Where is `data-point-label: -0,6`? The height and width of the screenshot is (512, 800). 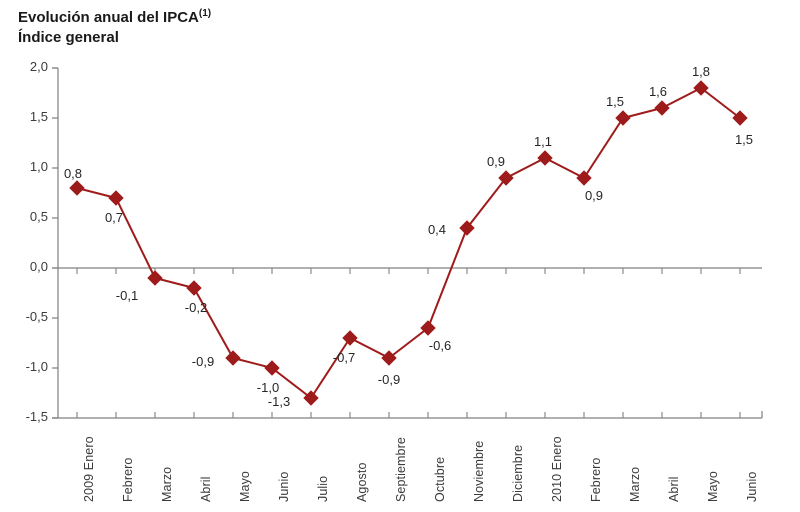 data-point-label: -0,6 is located at coordinates (440, 345).